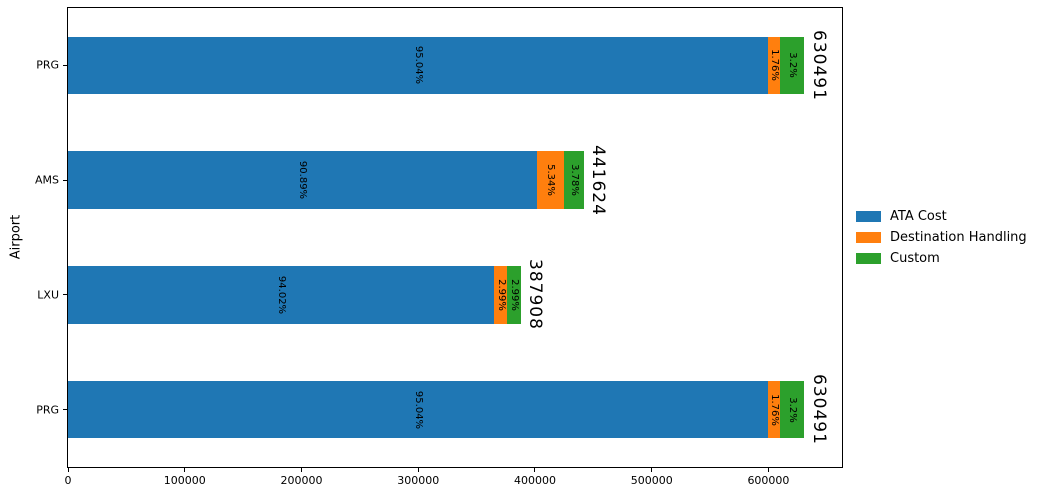 Image resolution: width=1051 pixels, height=500 pixels. I want to click on bar-segment-destination-handling: 2.99%, so click(500, 295).